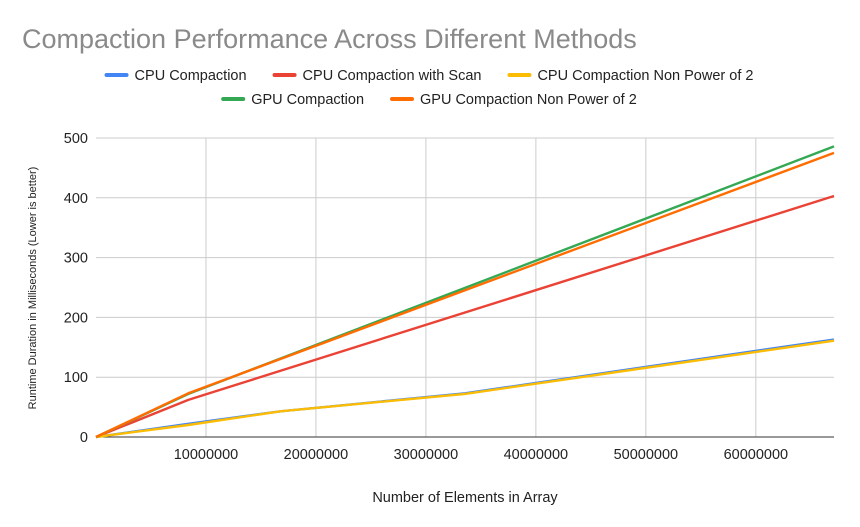  I want to click on x-axis-label: Number of Elements in Array, so click(465, 498).